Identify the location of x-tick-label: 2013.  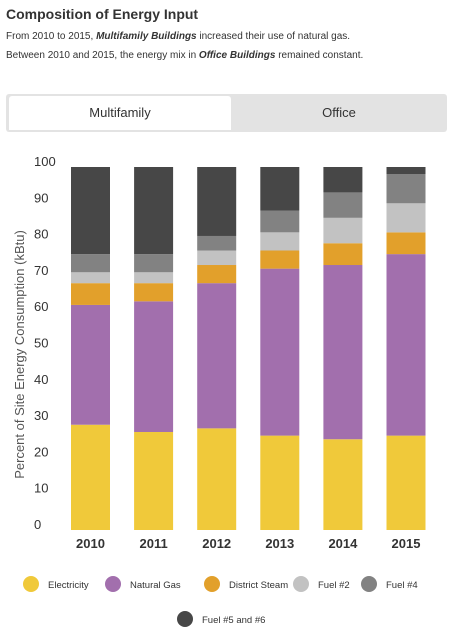
(279, 543).